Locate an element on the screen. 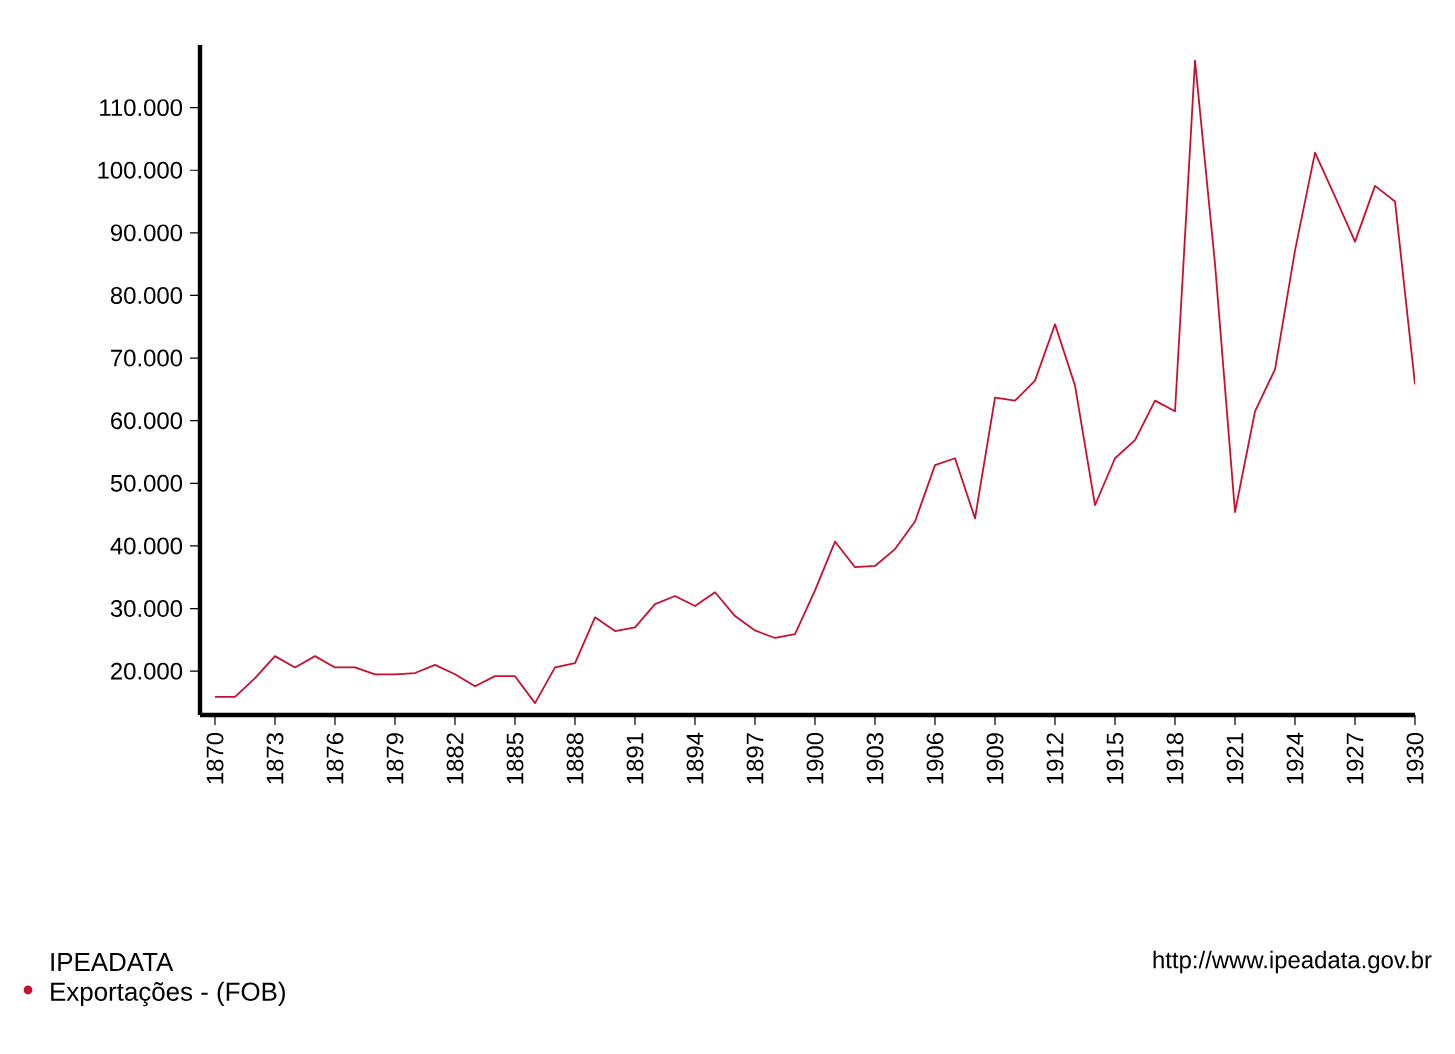  y-tick-label: 40.000 is located at coordinates (146, 546).